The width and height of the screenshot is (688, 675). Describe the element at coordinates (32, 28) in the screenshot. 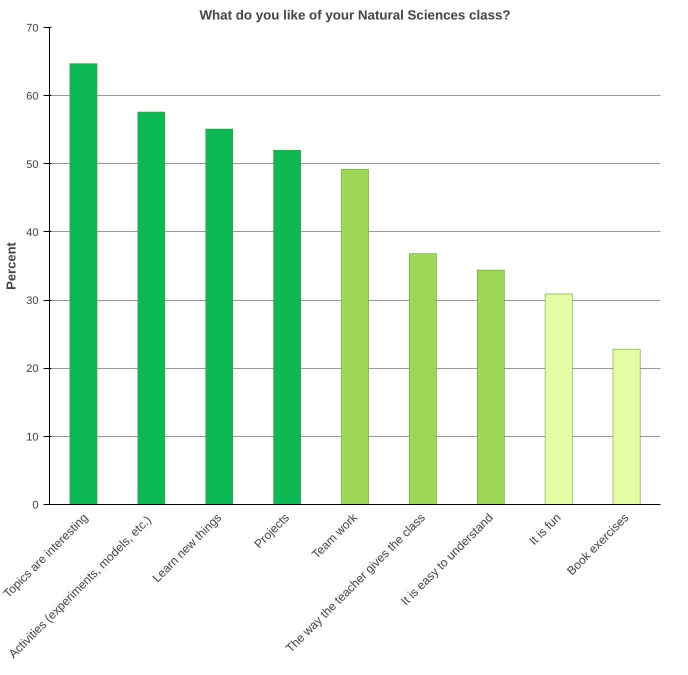

I see `y-tick-label: 70` at that location.